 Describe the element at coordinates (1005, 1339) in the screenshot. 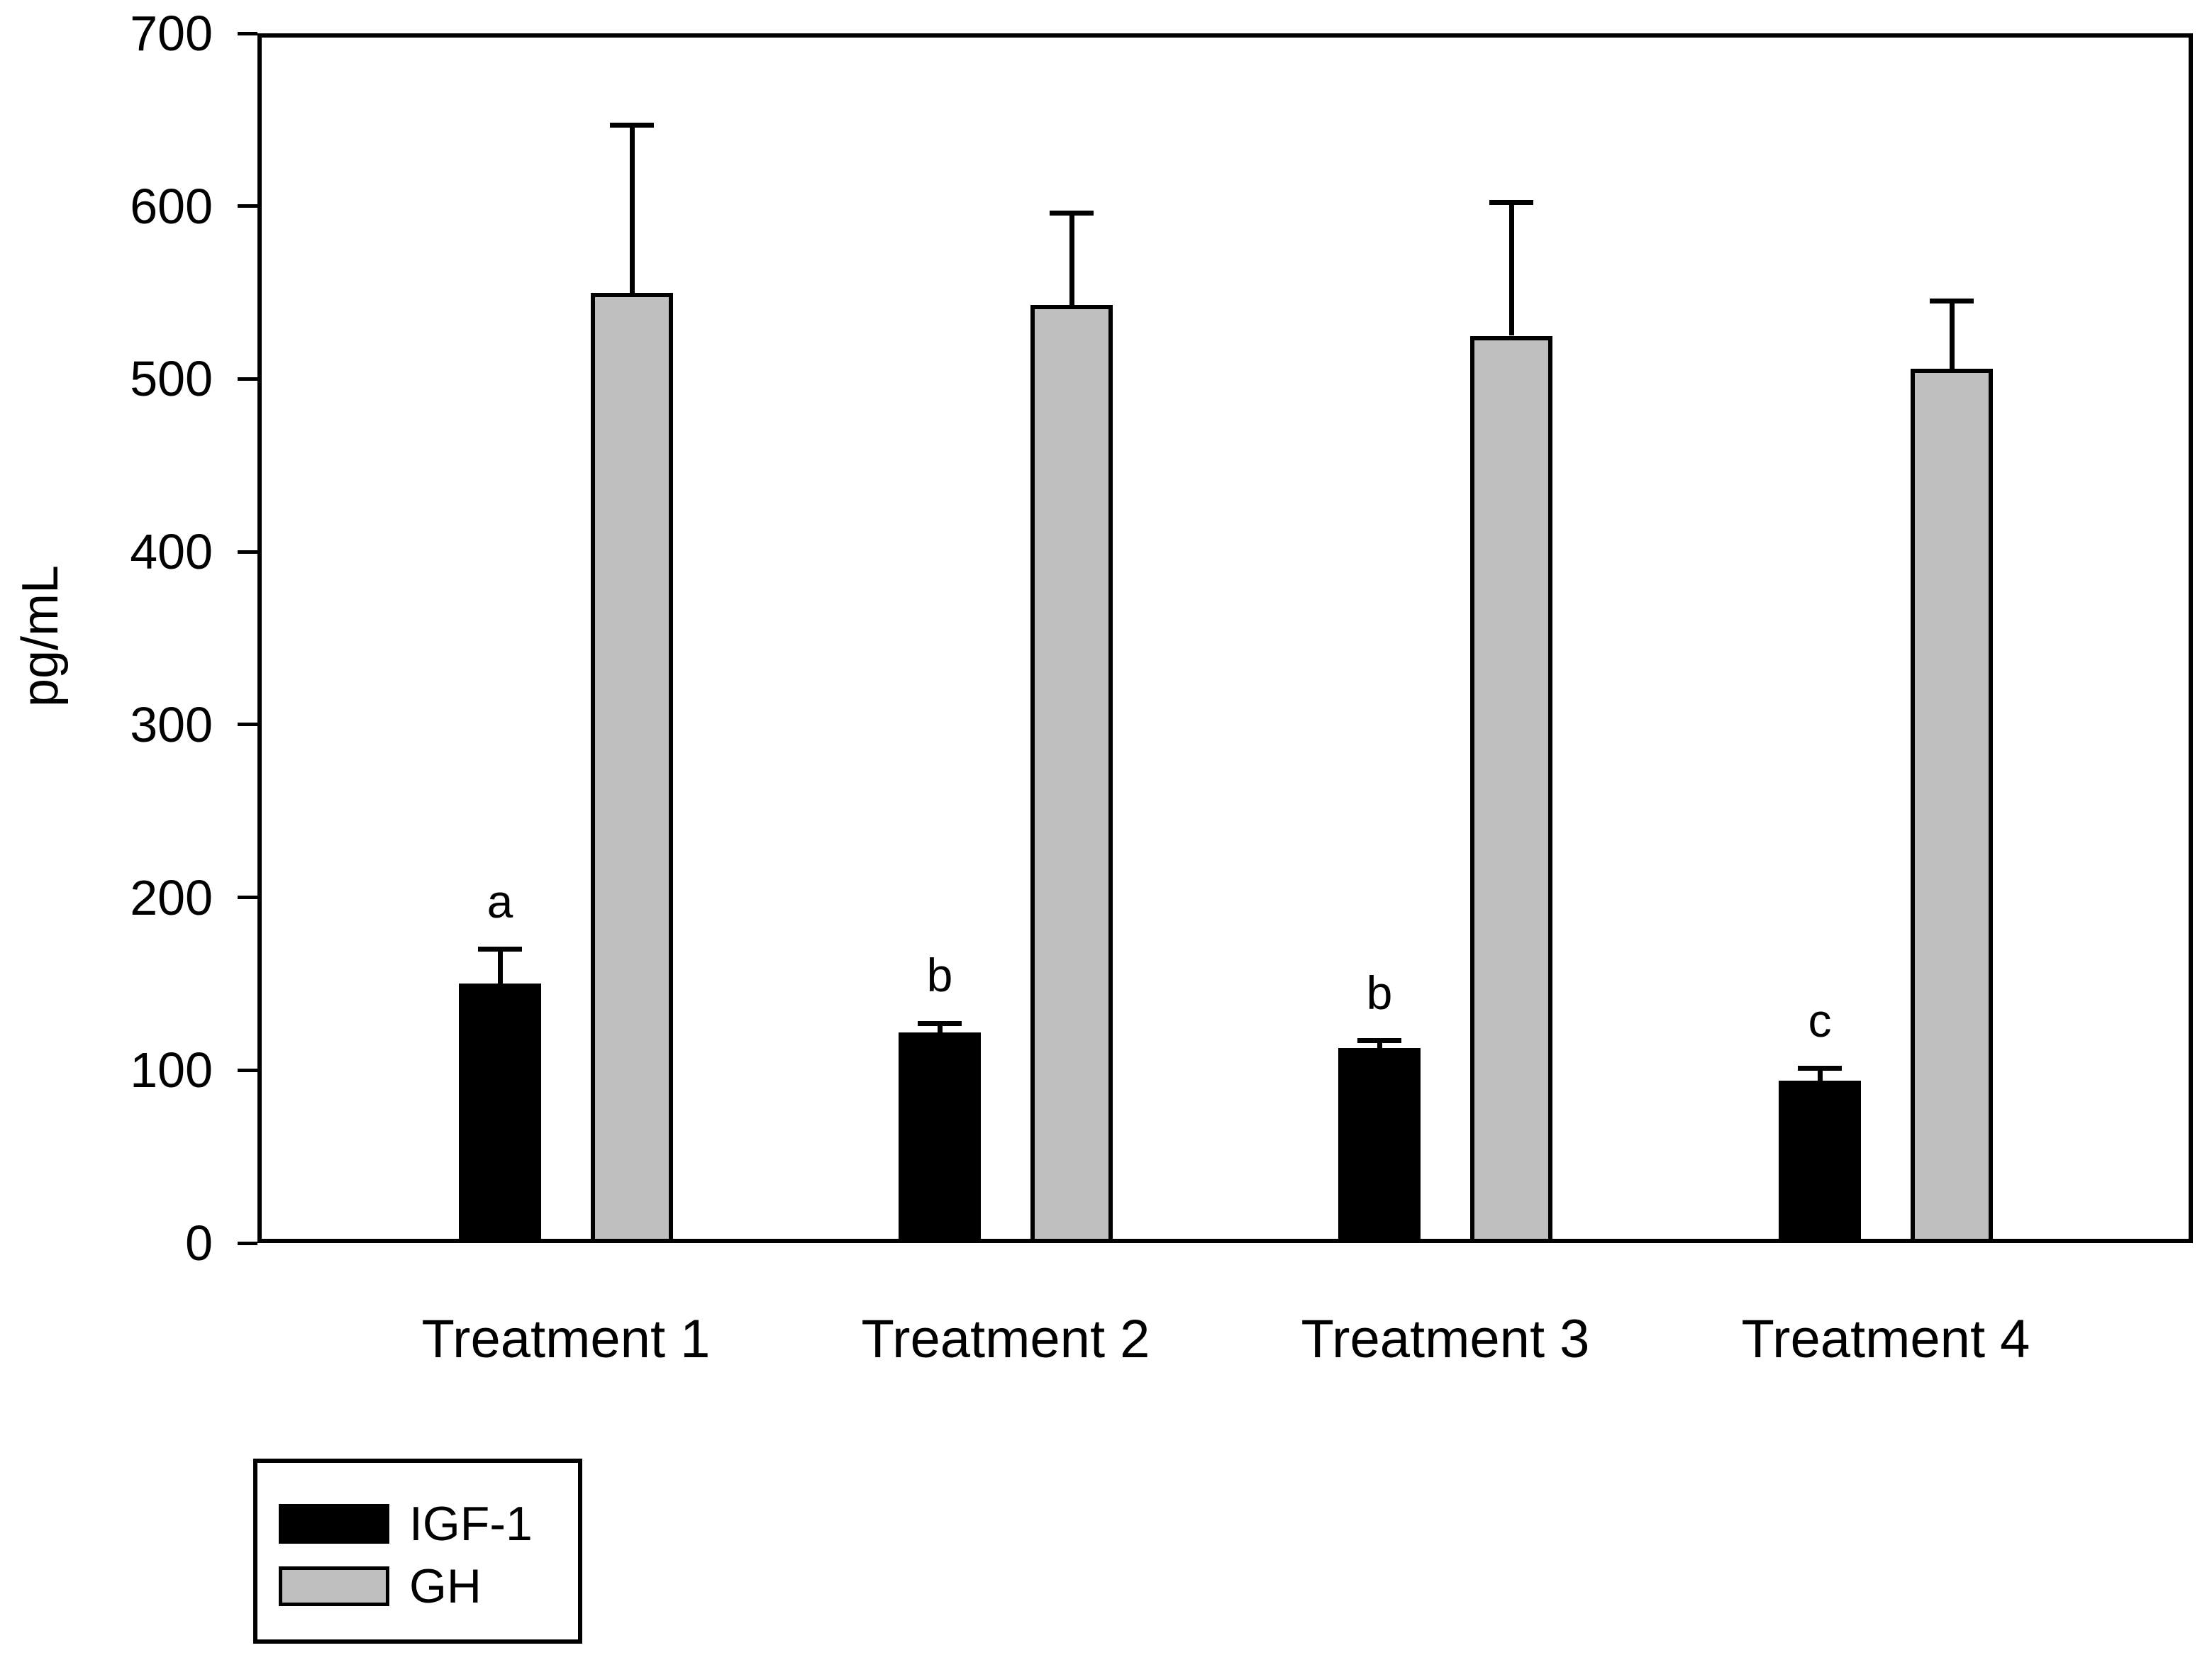

I see `x-axis-label: Treatment 2` at that location.